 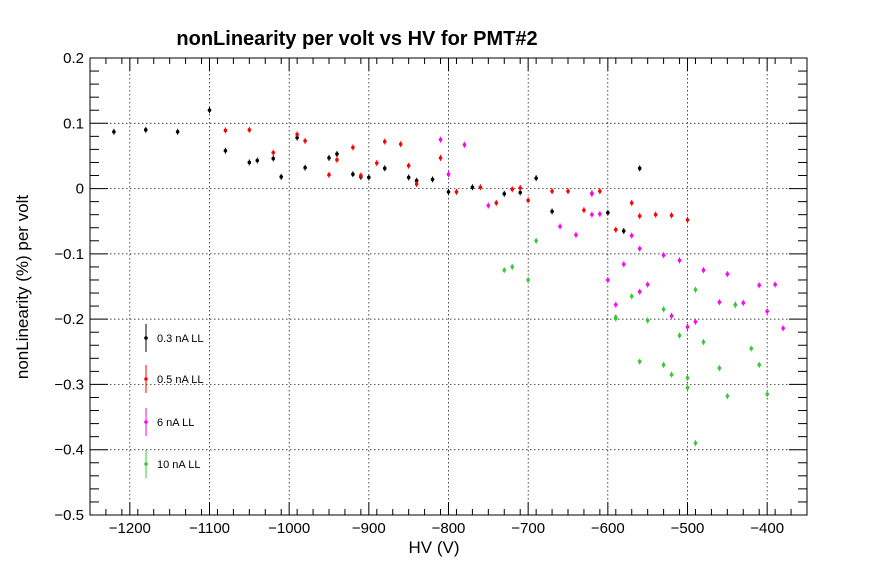 I want to click on legend-label: 10 nA LL, so click(x=178, y=465).